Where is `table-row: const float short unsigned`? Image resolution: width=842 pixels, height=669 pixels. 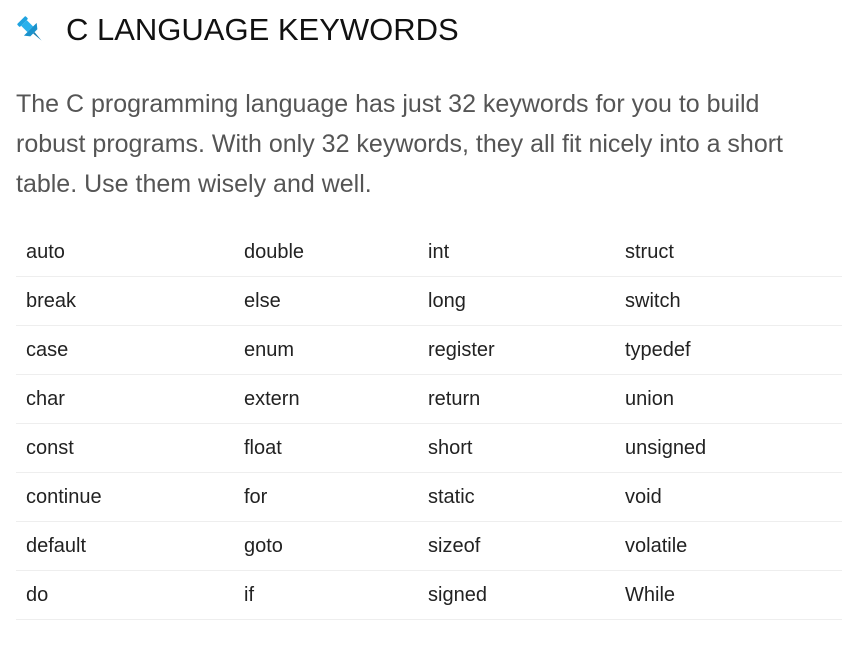 table-row: const float short unsigned is located at coordinates (429, 448).